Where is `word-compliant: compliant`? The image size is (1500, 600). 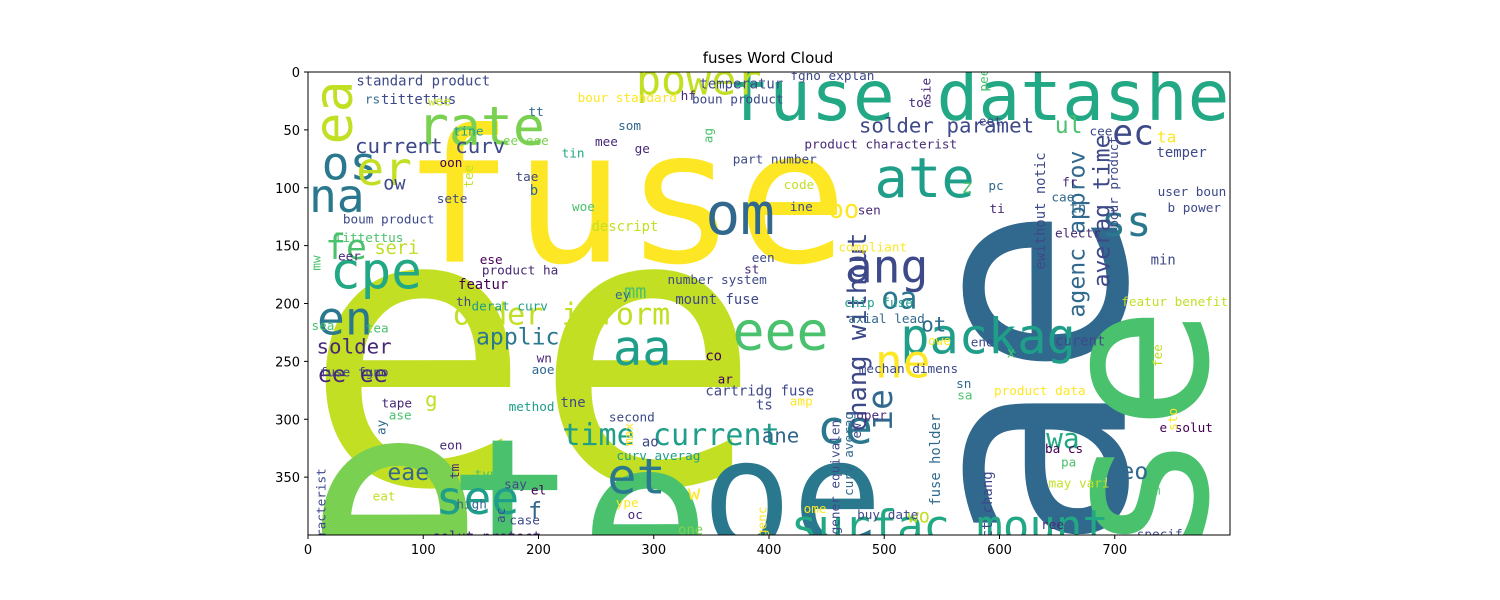
word-compliant: compliant is located at coordinates (872, 246).